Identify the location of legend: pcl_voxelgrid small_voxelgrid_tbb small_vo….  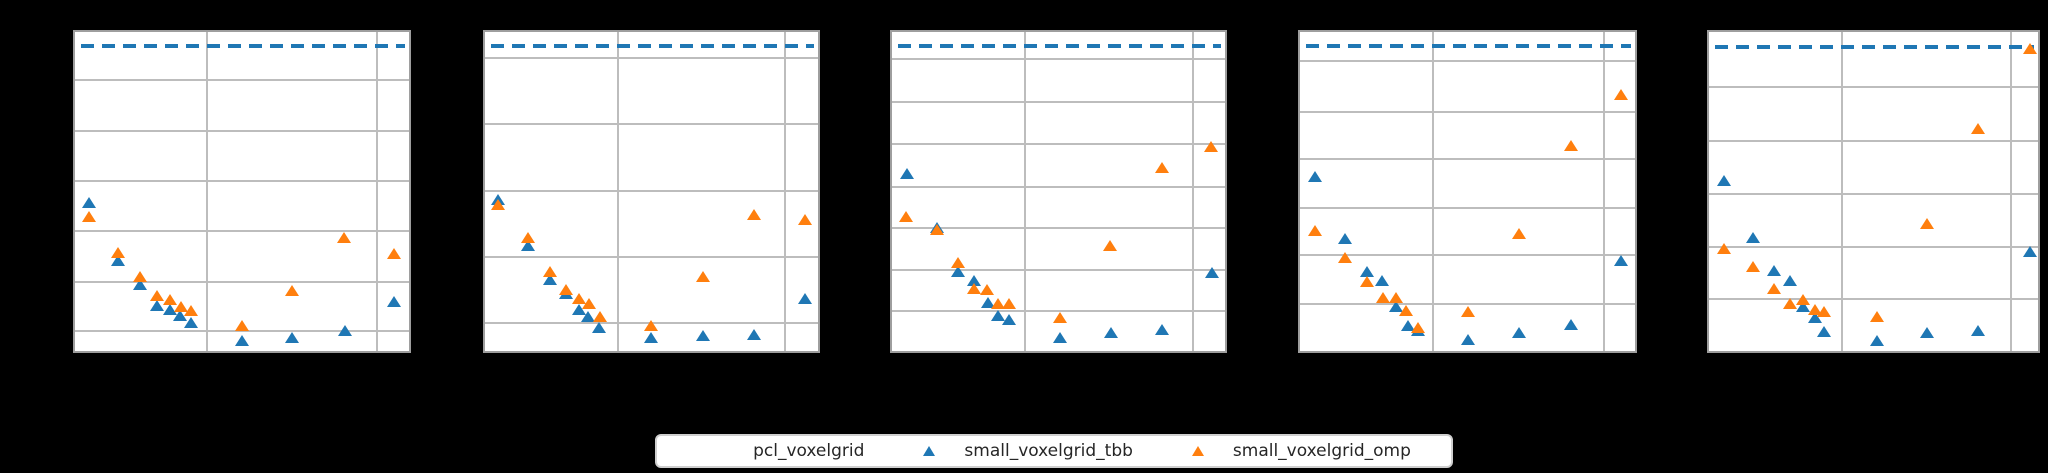
(1054, 451).